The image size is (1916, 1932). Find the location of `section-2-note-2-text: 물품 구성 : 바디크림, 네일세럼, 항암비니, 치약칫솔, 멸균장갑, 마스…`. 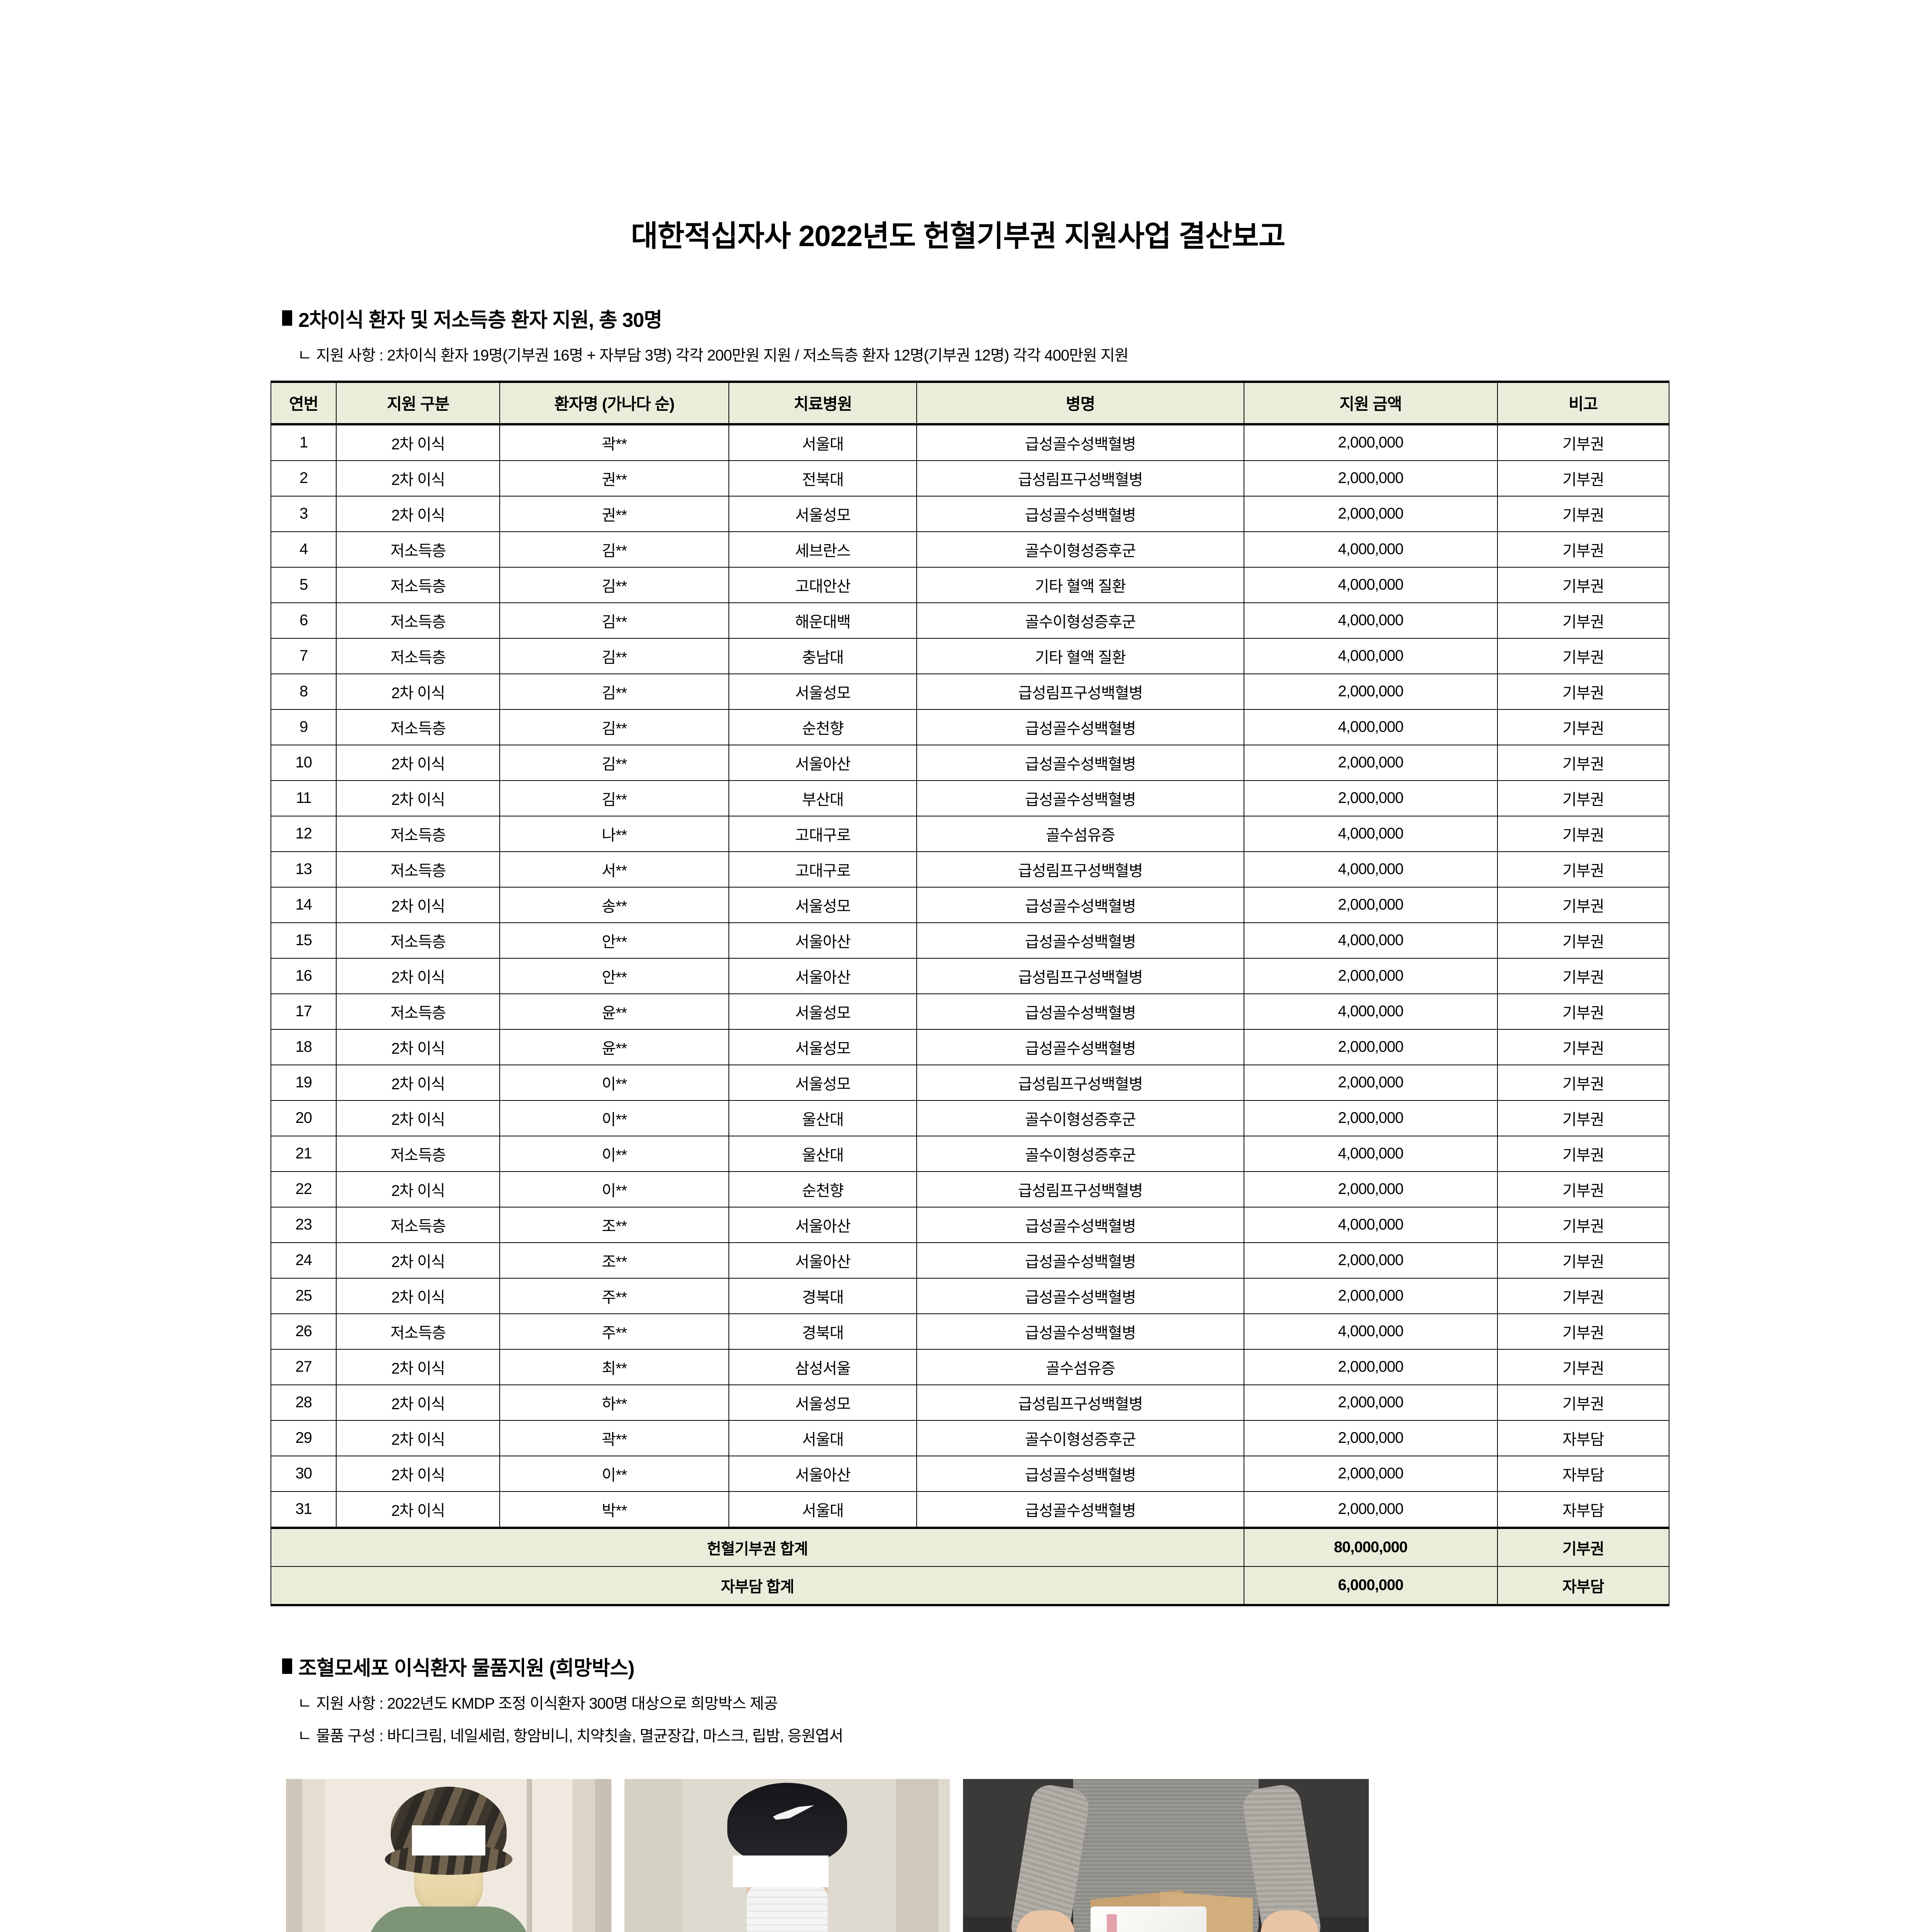

section-2-note-2-text: 물품 구성 : 바디크림, 네일세럼, 항암비니, 치약칫솔, 멸균장갑, 마스… is located at coordinates (580, 1736).